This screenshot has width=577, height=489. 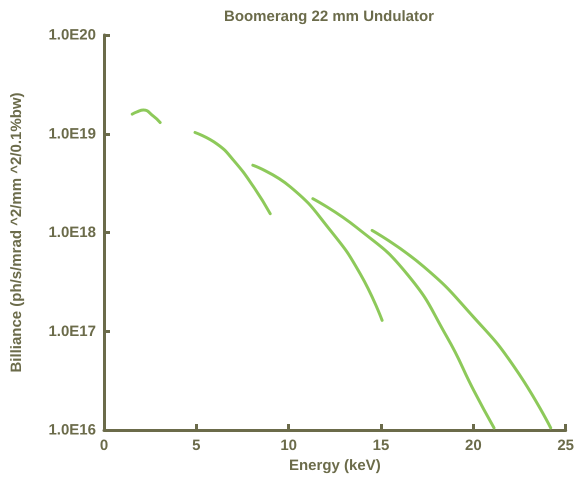 What do you see at coordinates (72, 232) in the screenshot?
I see `y-tick-label: 1.0E18` at bounding box center [72, 232].